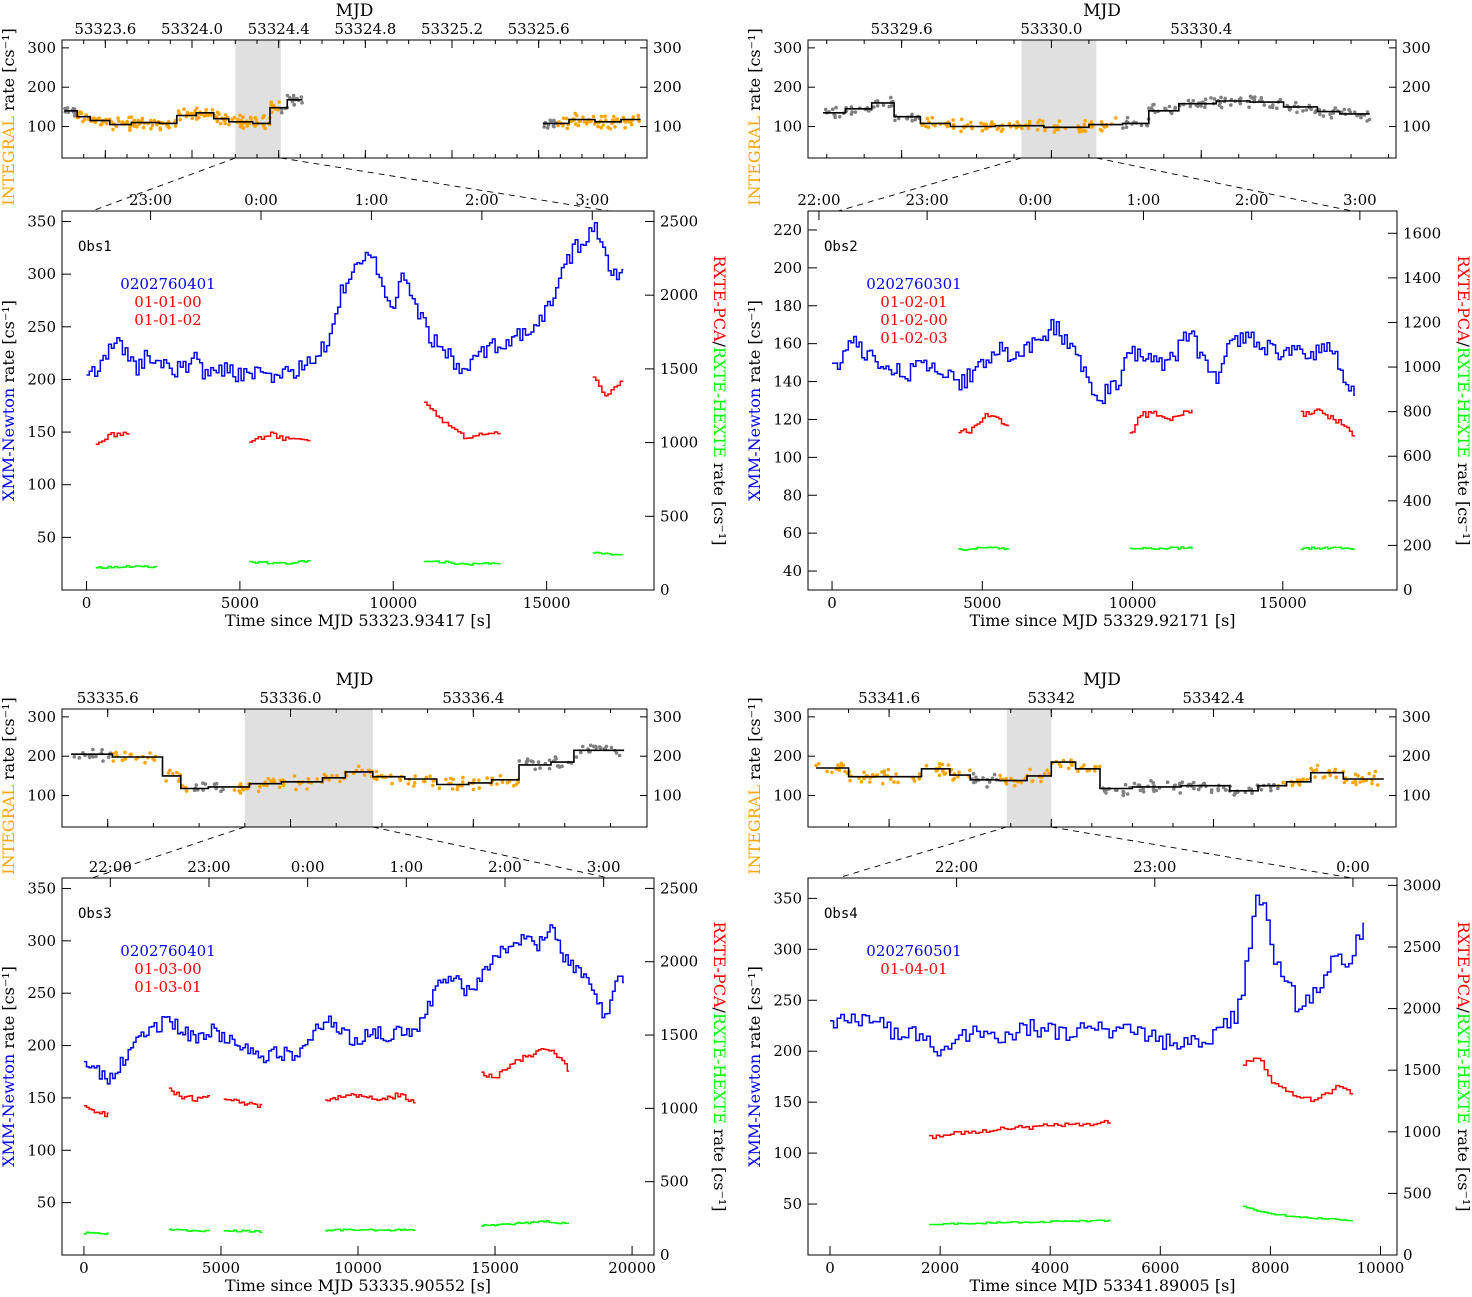 Image resolution: width=1472 pixels, height=1297 pixels. What do you see at coordinates (1035, 1285) in the screenshot?
I see `time-prefix: Time since MJD` at bounding box center [1035, 1285].